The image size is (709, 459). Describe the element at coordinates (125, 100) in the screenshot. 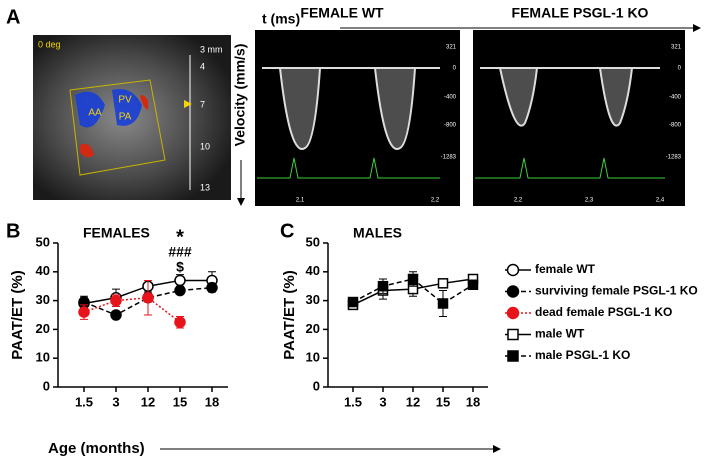

I see `echo-structure: PV` at that location.